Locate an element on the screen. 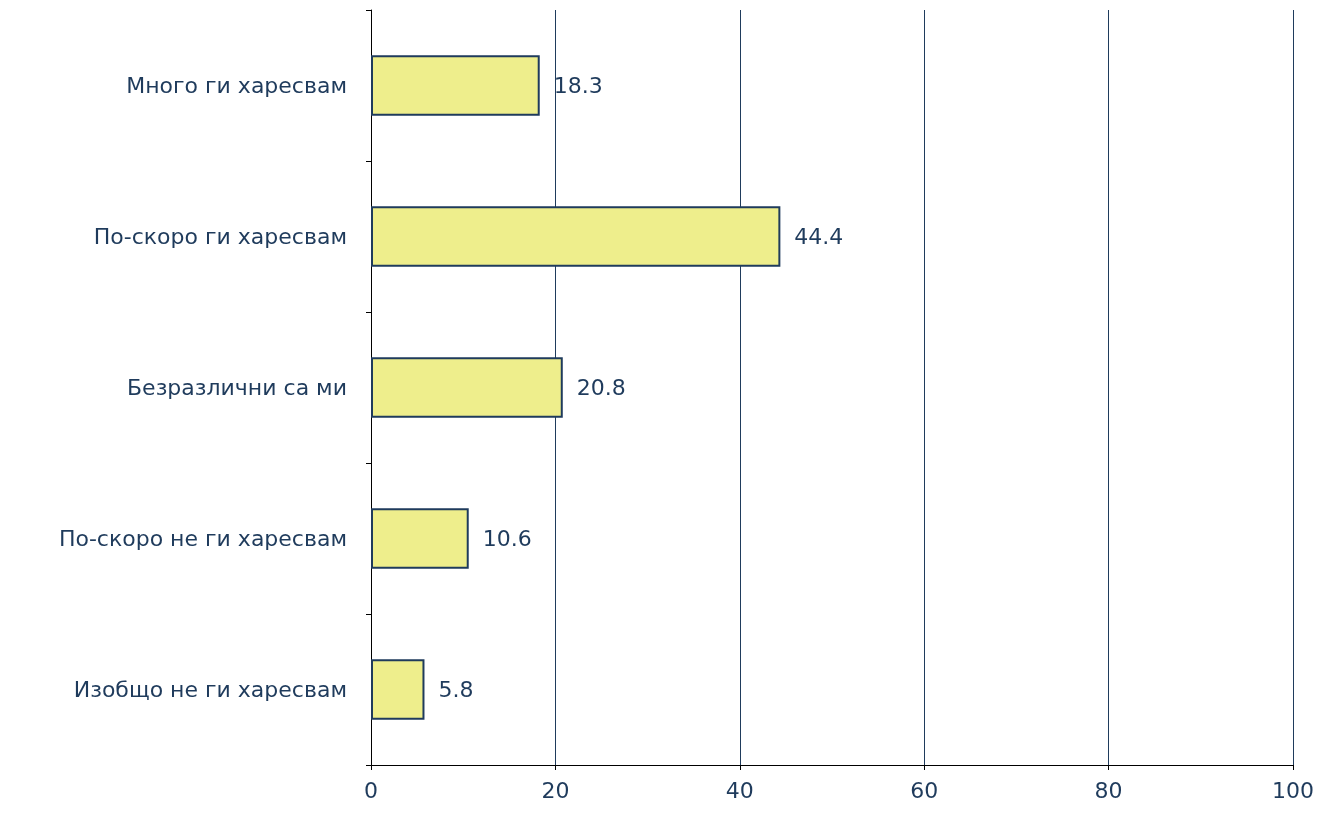 This screenshot has height=818, width=1321. y-tick-label: Изобщо не ги харесвам is located at coordinates (210, 689).